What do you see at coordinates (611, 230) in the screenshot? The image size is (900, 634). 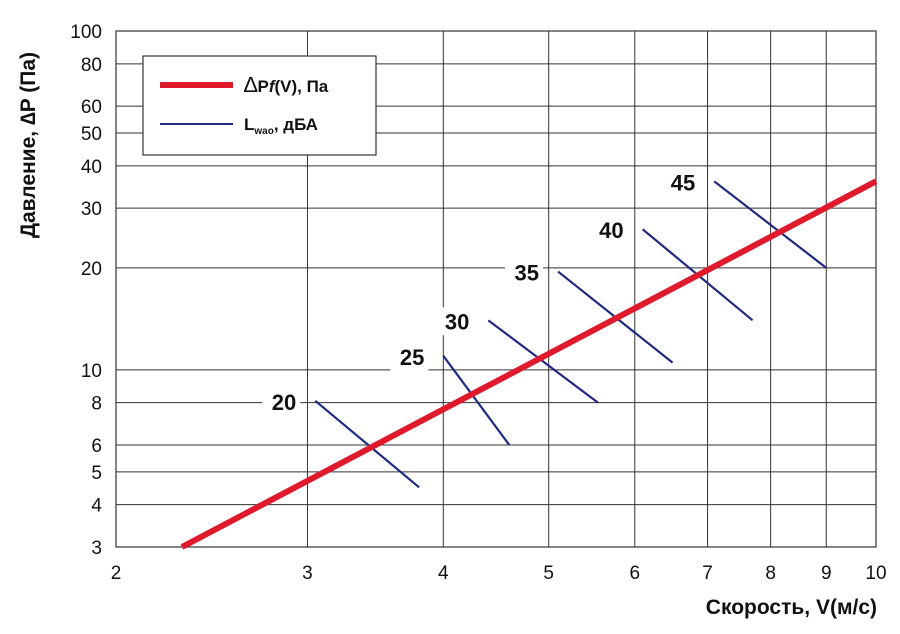 I see `noise-level-label: 40` at bounding box center [611, 230].